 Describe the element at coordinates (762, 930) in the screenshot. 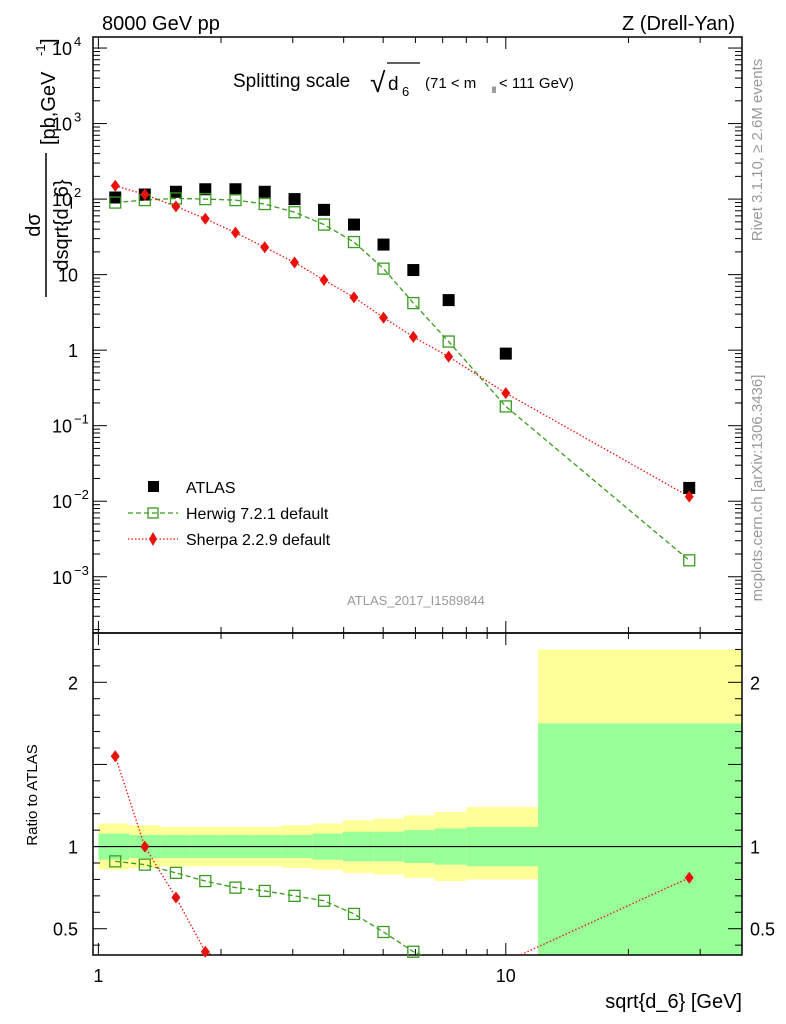

I see `ratio-y-tick-label-right: 0.5` at that location.